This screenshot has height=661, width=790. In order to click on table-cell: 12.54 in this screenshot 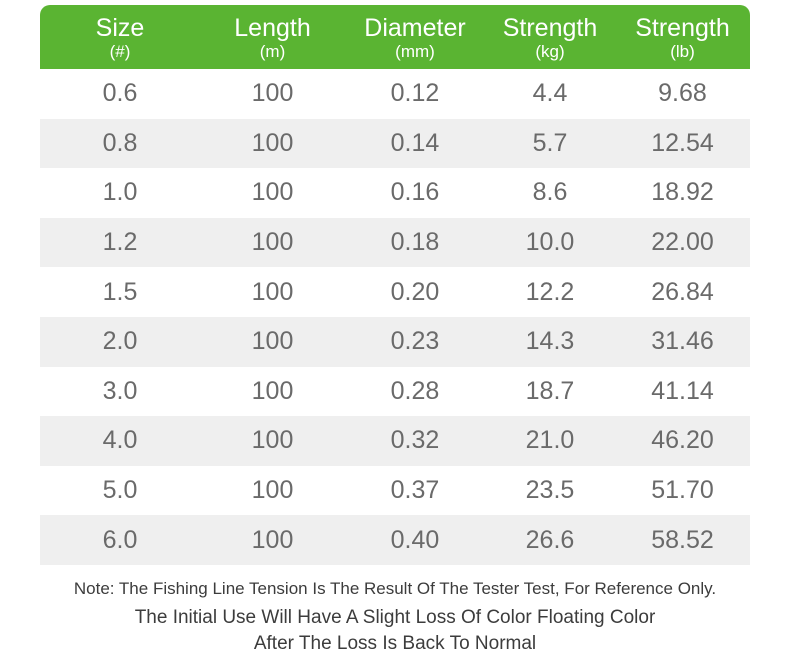, I will do `click(682, 142)`.